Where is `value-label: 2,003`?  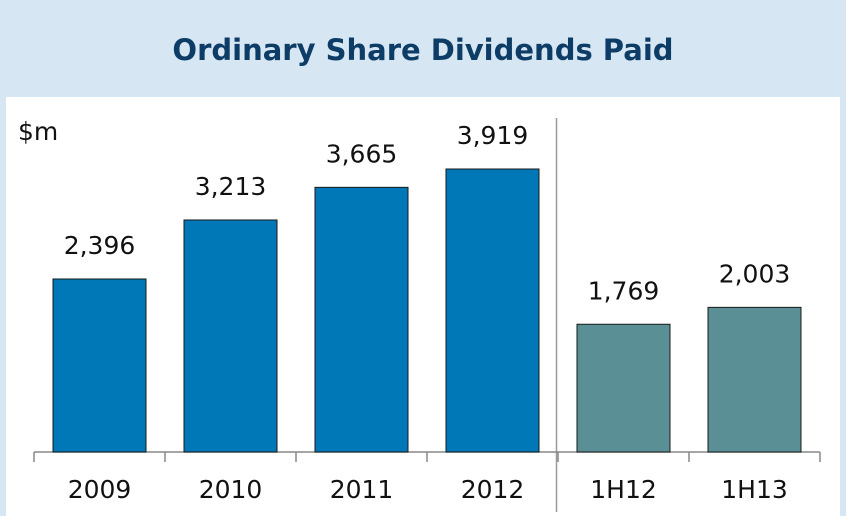 value-label: 2,003 is located at coordinates (755, 273).